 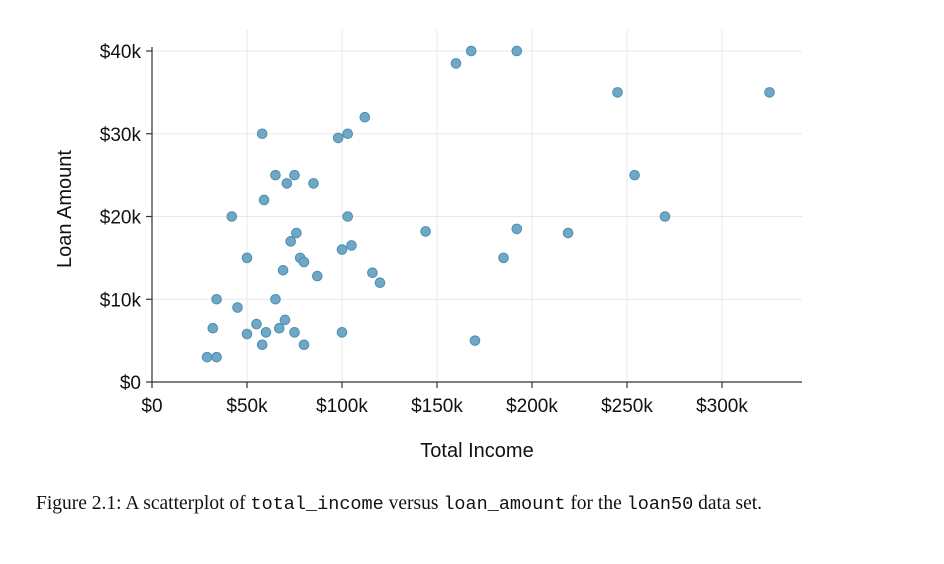 What do you see at coordinates (596, 503) in the screenshot?
I see `caption-text: for the` at bounding box center [596, 503].